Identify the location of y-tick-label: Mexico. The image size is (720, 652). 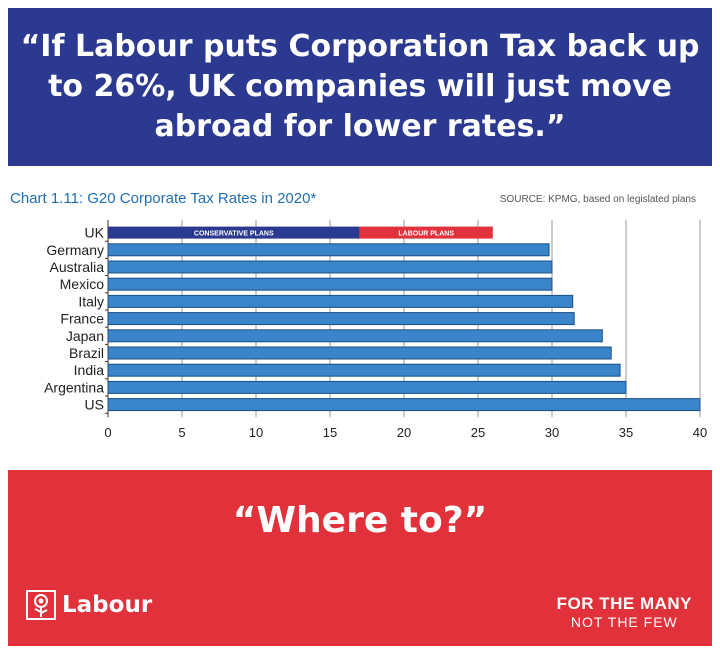
(82, 284).